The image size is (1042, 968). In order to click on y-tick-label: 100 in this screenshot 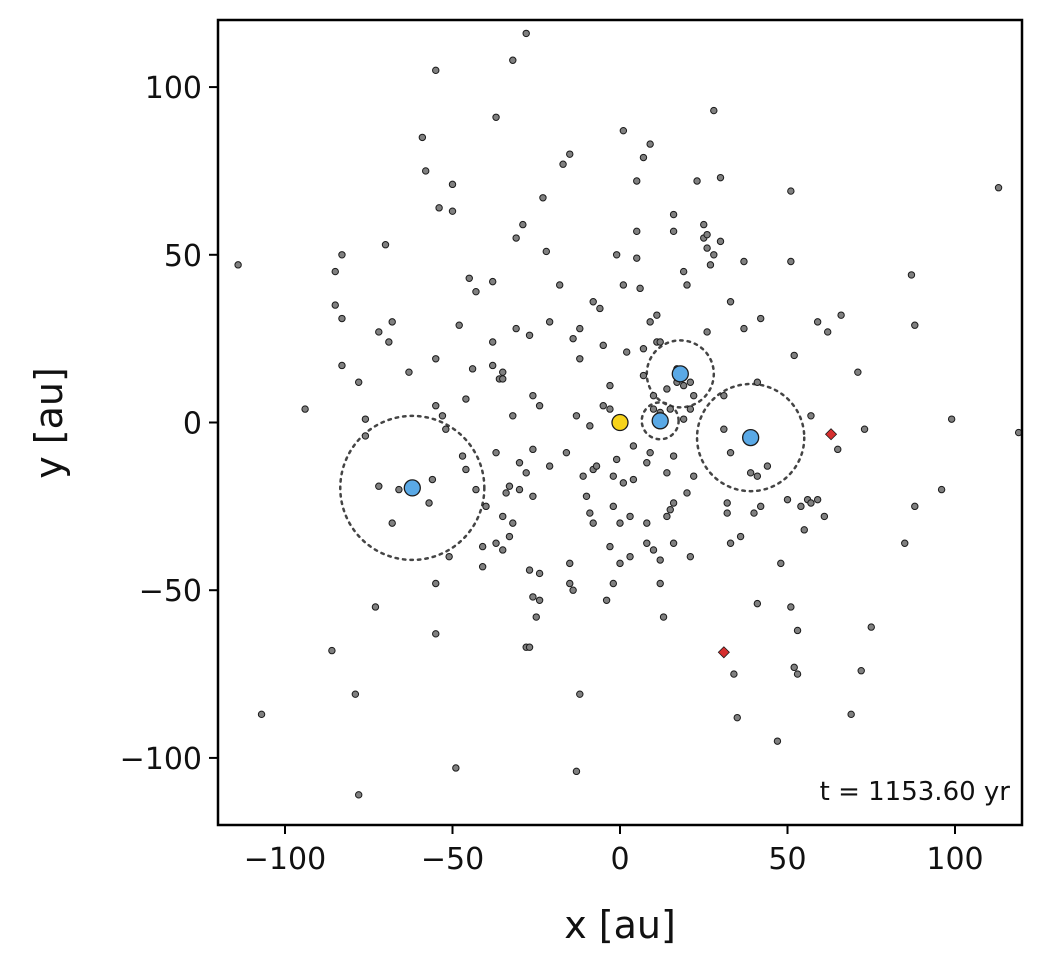, I will do `click(173, 88)`.